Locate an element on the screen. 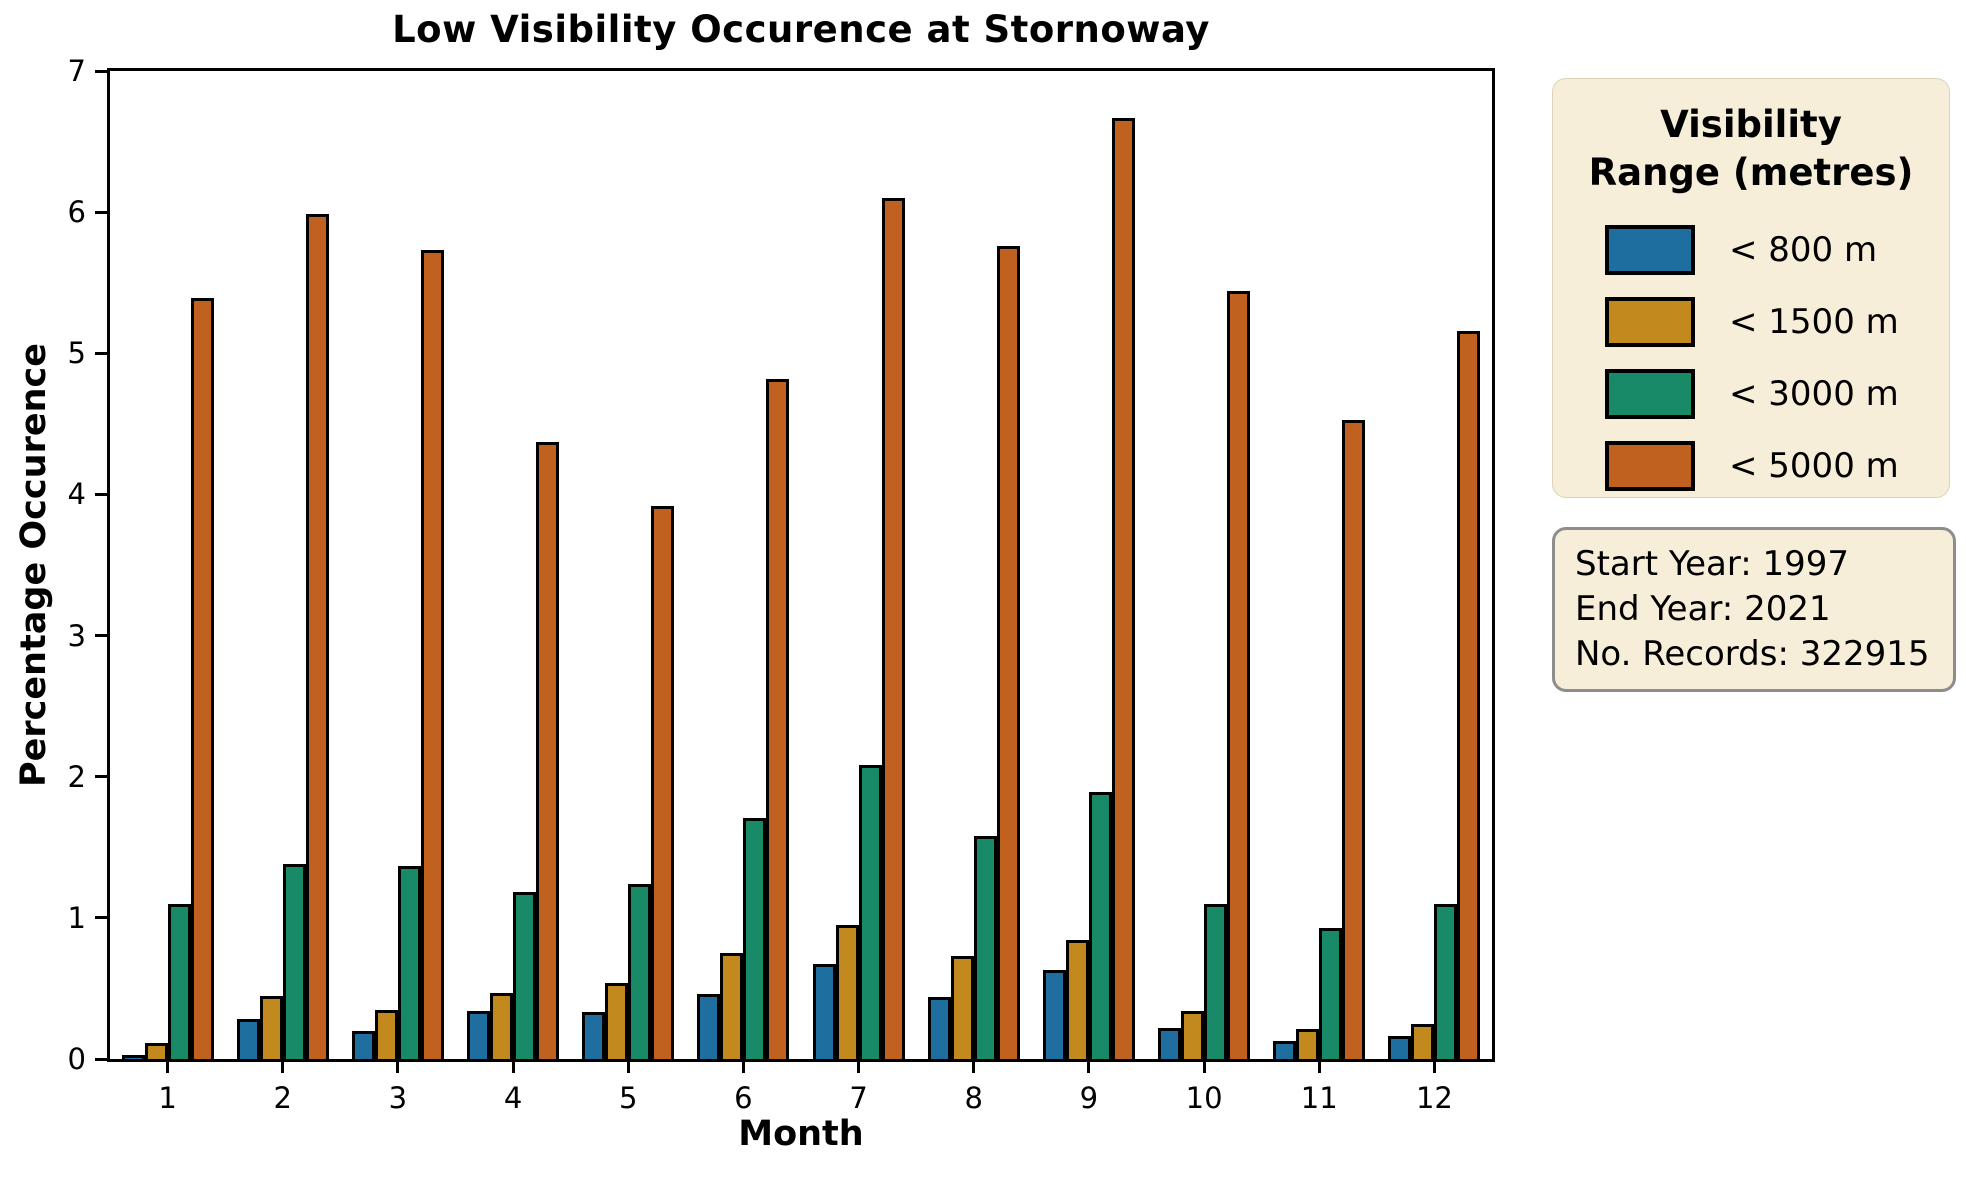 The height and width of the screenshot is (1179, 1966). bar-month10-1500-m is located at coordinates (1193, 1035).